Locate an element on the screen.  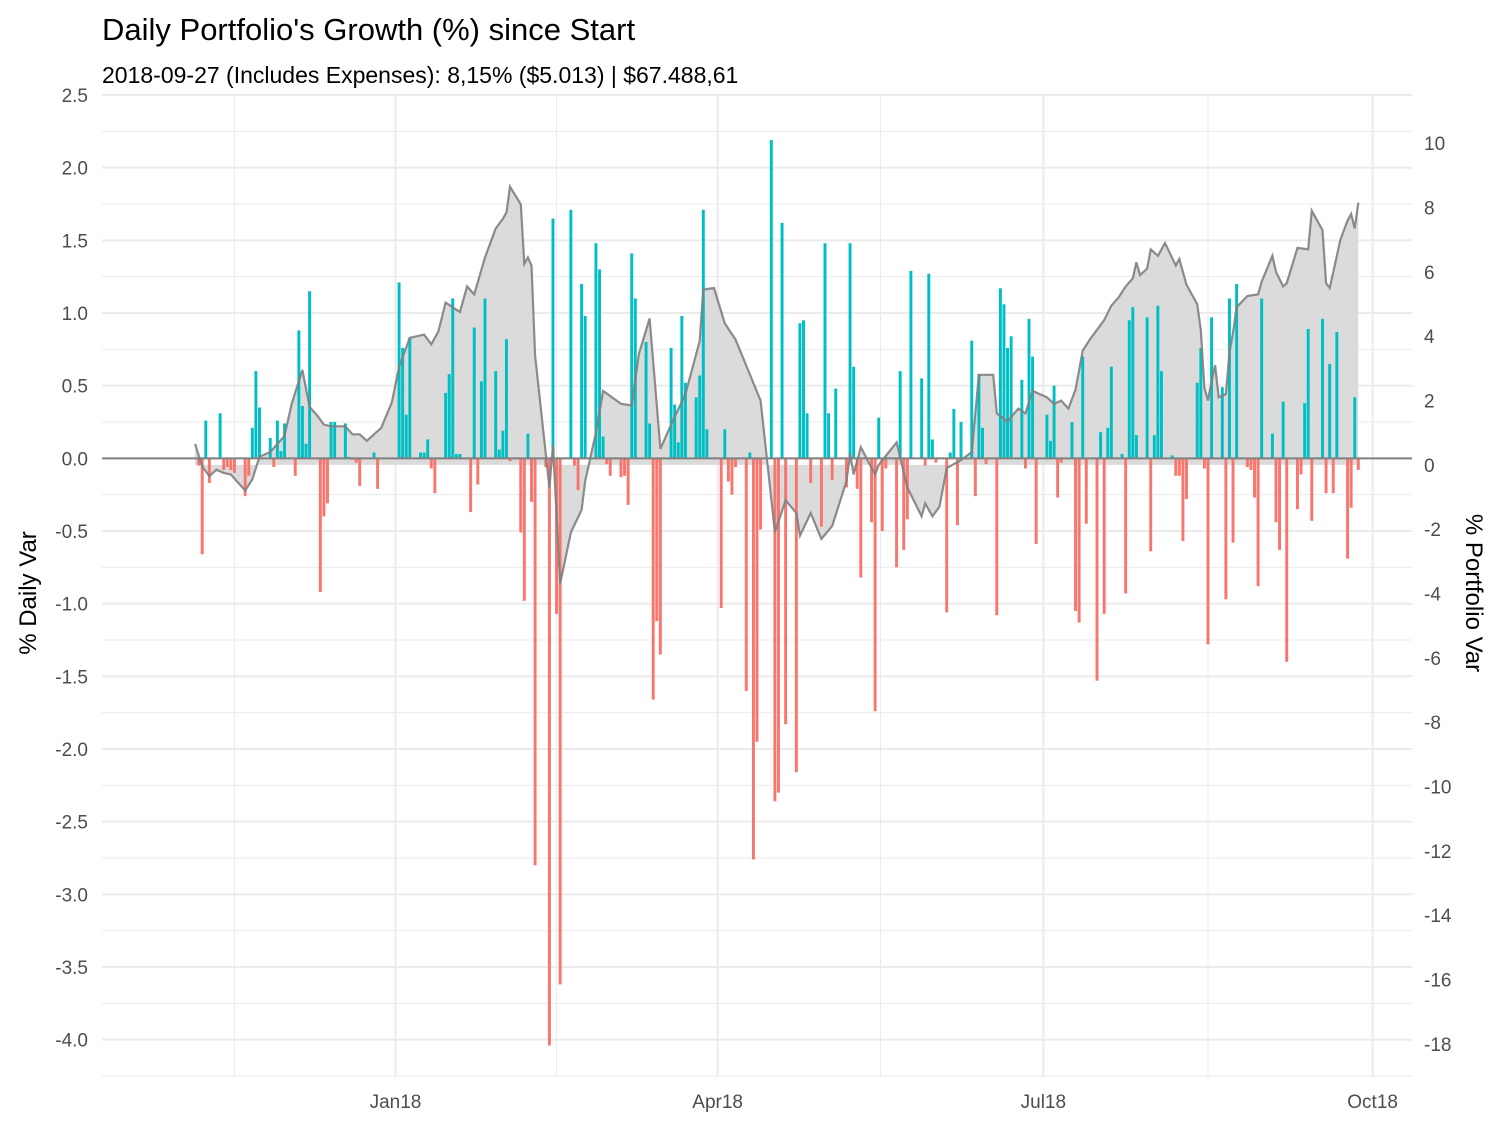
y2-tick-label: -4 is located at coordinates (1432, 595).